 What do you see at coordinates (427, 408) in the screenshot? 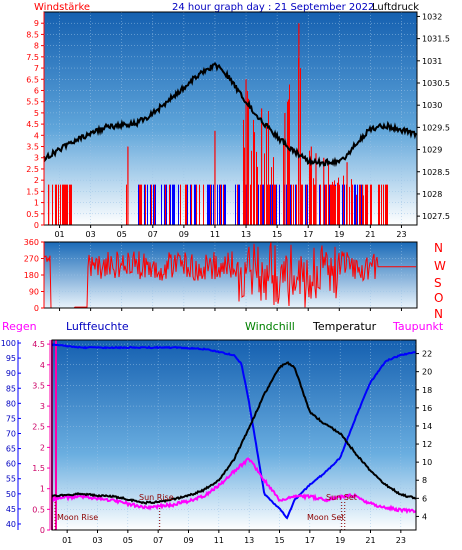
I see `y-tick-label: 16` at bounding box center [427, 408].